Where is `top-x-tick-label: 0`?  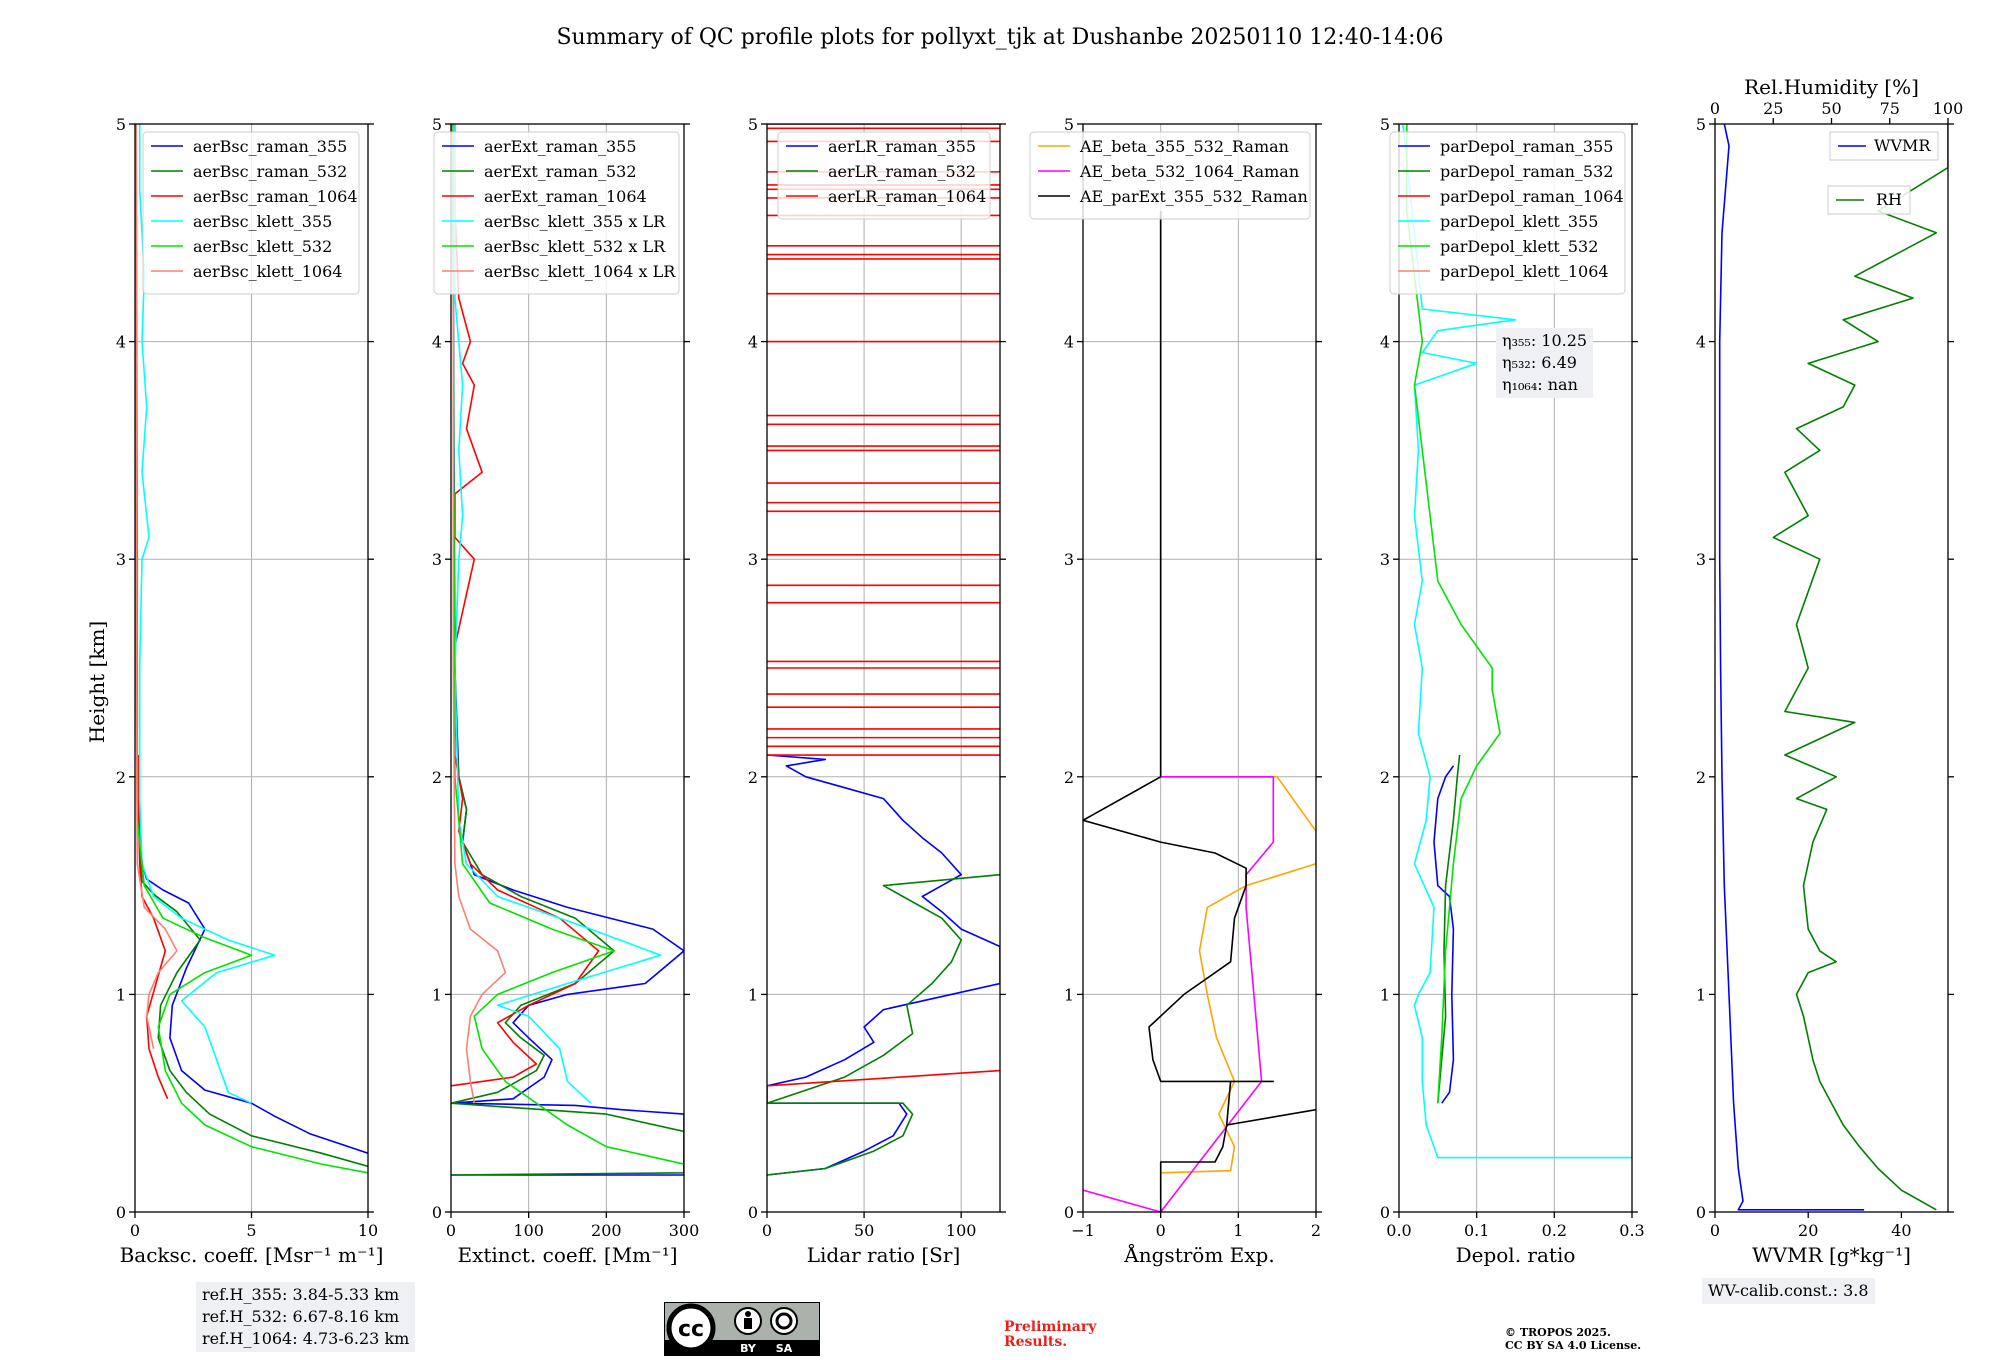
top-x-tick-label: 0 is located at coordinates (1715, 108).